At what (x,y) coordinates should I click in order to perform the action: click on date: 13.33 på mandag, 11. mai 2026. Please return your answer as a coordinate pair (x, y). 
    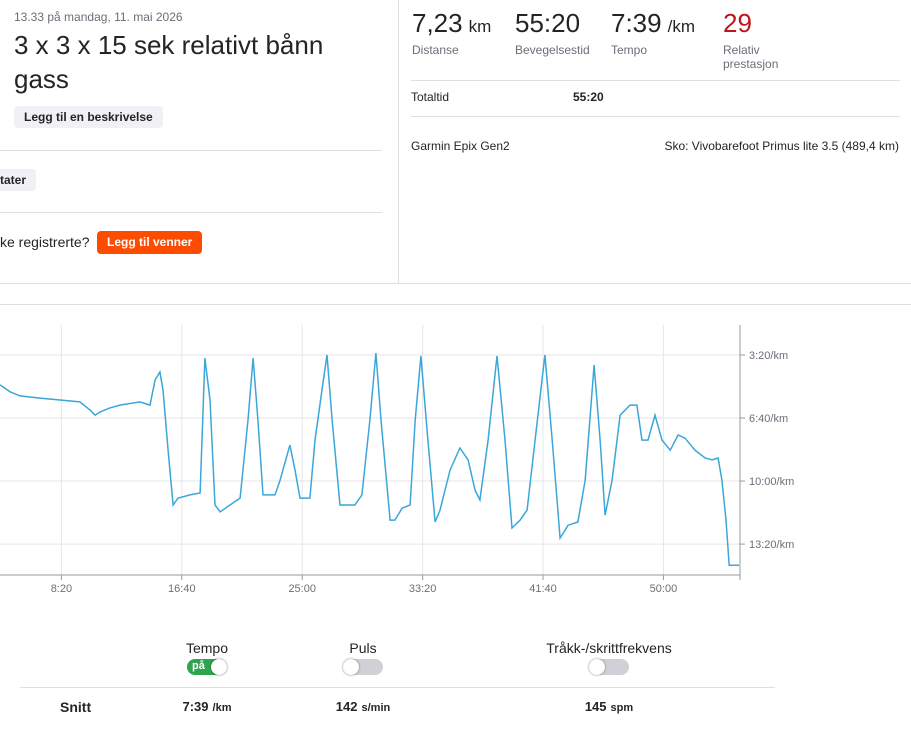
    Looking at the image, I should click on (98, 17).